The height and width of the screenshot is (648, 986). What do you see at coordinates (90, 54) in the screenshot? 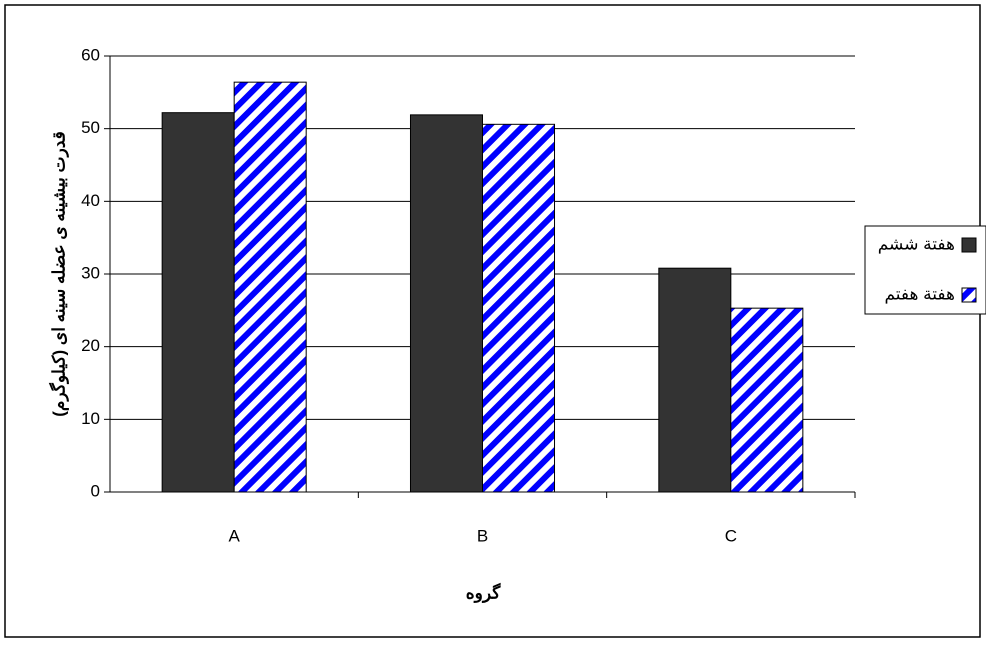
I see `y-tick-label: 60` at bounding box center [90, 54].